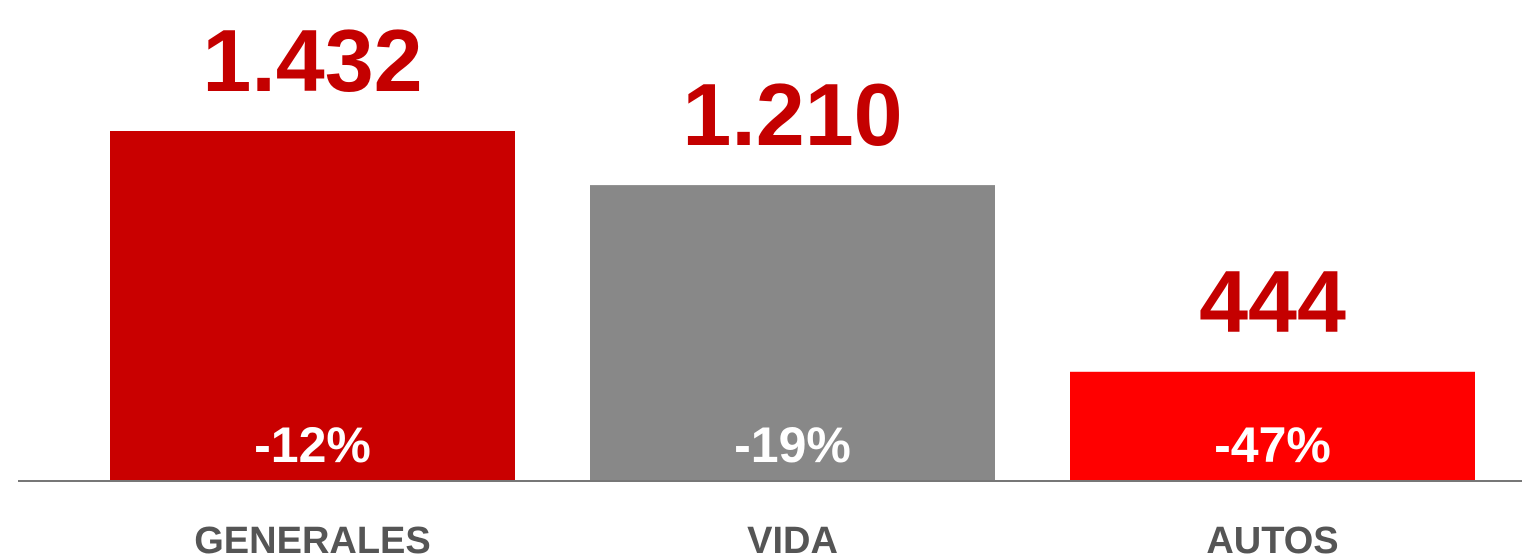  What do you see at coordinates (792, 538) in the screenshot?
I see `category-label: VIDA` at bounding box center [792, 538].